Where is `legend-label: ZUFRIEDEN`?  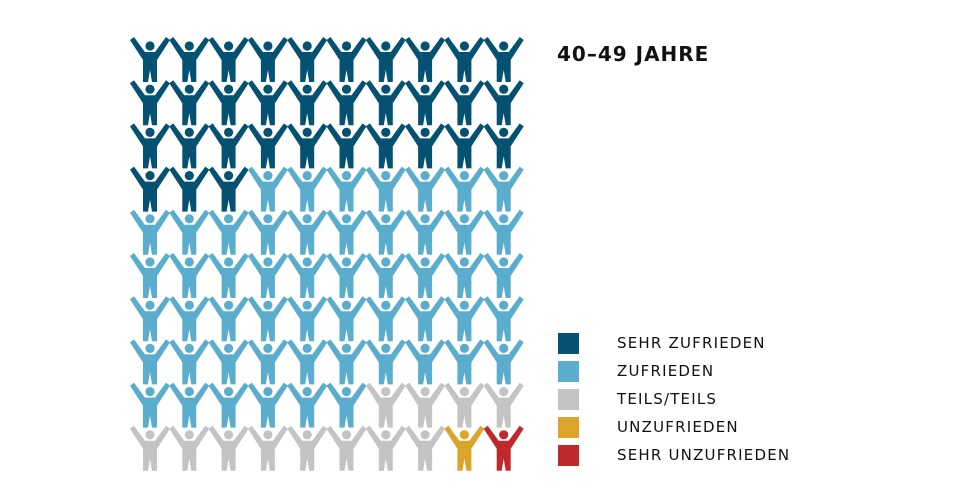 legend-label: ZUFRIEDEN is located at coordinates (666, 371).